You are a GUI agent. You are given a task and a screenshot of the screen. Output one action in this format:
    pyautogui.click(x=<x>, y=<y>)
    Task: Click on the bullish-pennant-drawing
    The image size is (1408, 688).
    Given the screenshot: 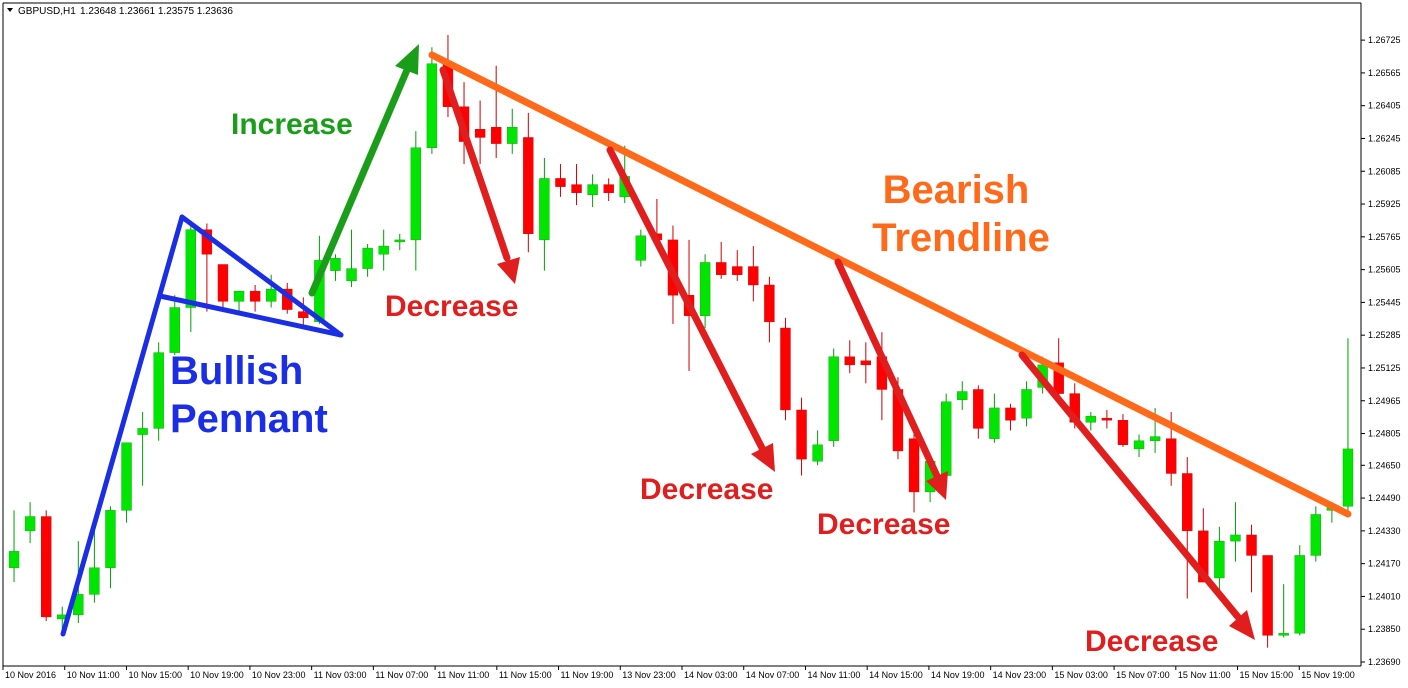 What is the action you would take?
    pyautogui.click(x=202, y=425)
    